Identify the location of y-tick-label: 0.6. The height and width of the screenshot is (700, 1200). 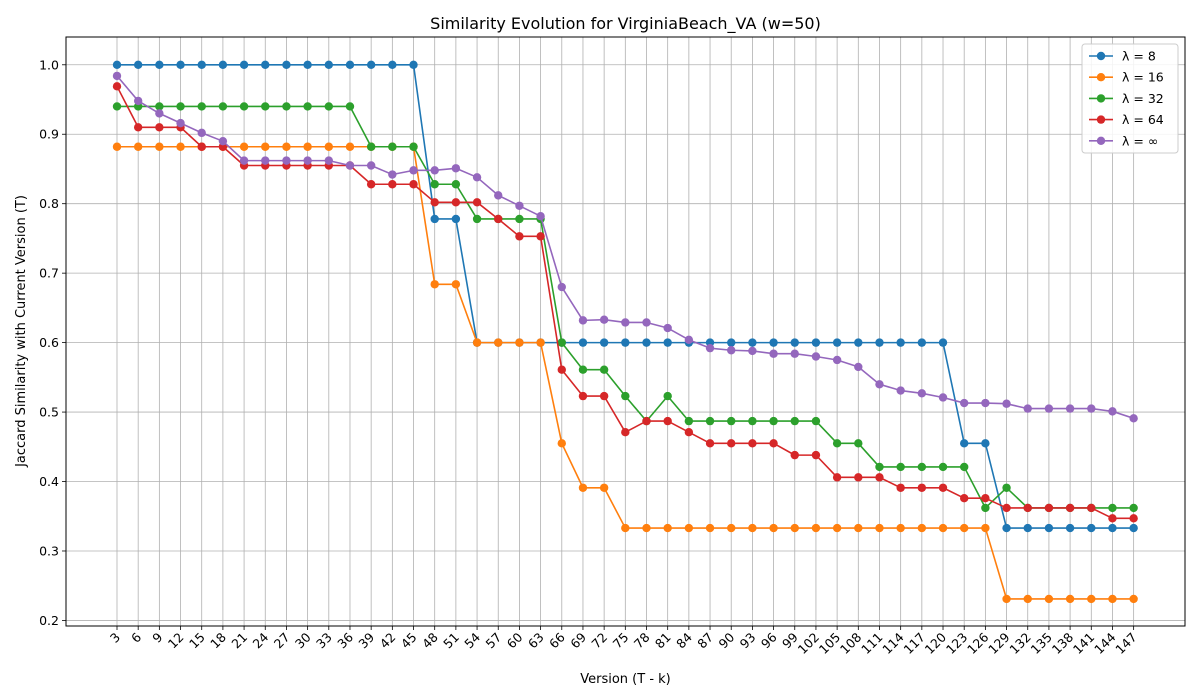
(49, 342).